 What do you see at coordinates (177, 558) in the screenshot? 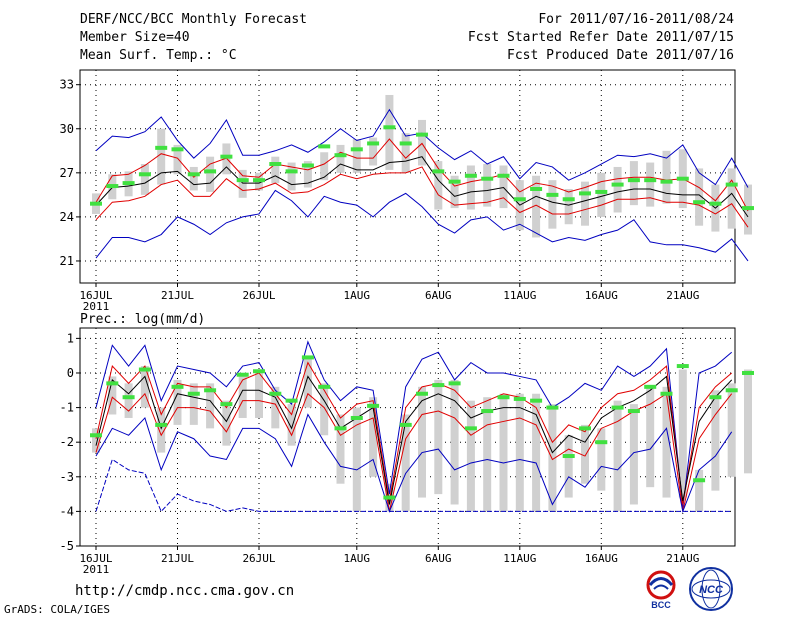
I see `precipitation-xtick-label: 21JUL` at bounding box center [177, 558].